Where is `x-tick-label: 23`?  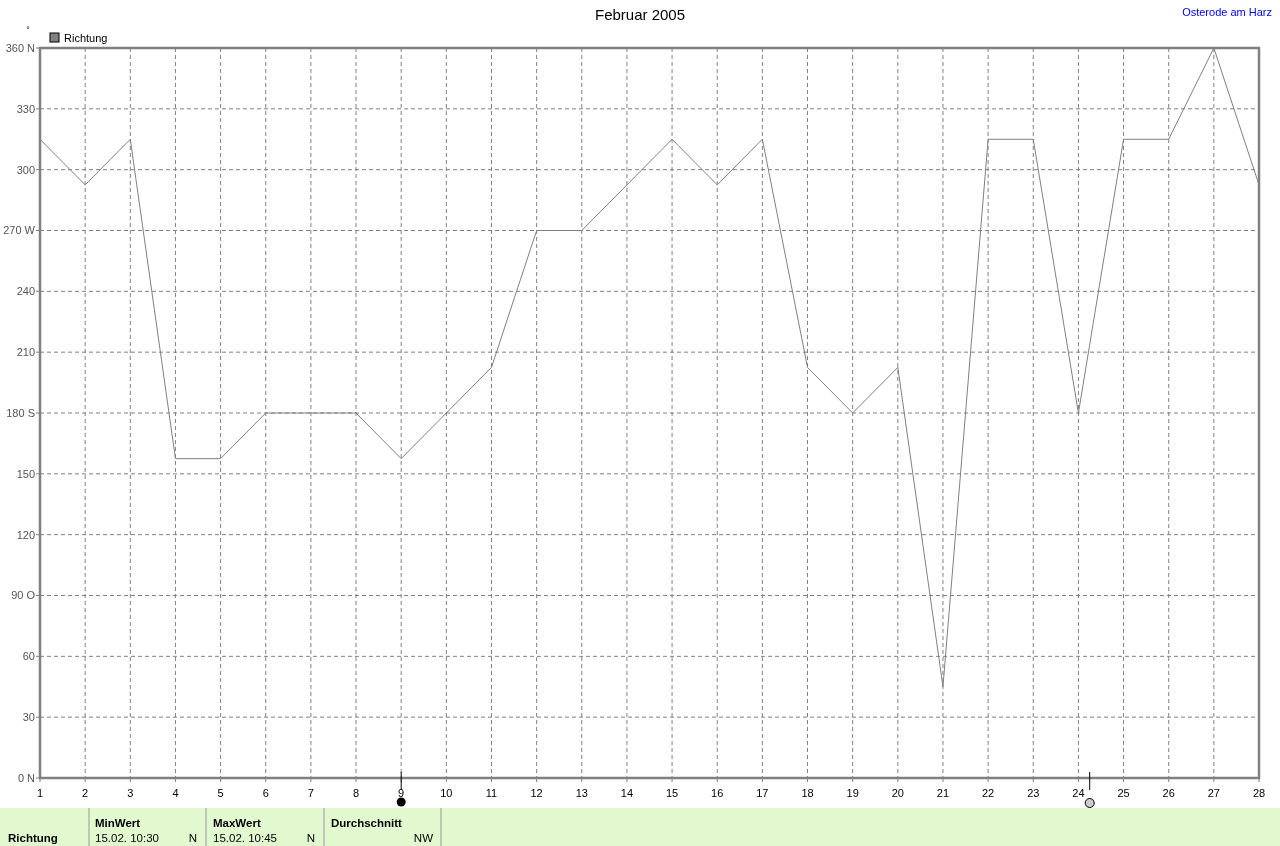
x-tick-label: 23 is located at coordinates (1033, 793).